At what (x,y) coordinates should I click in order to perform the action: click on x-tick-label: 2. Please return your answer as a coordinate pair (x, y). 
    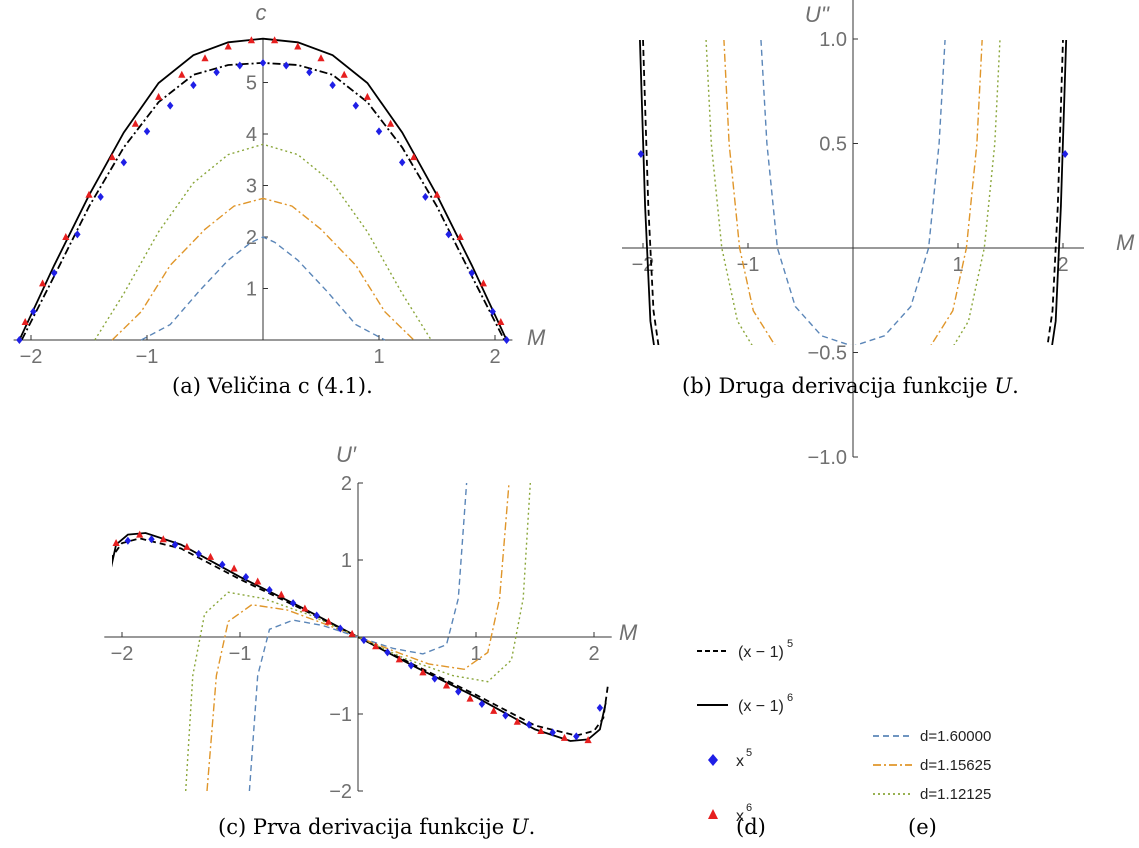
    Looking at the image, I should click on (494, 357).